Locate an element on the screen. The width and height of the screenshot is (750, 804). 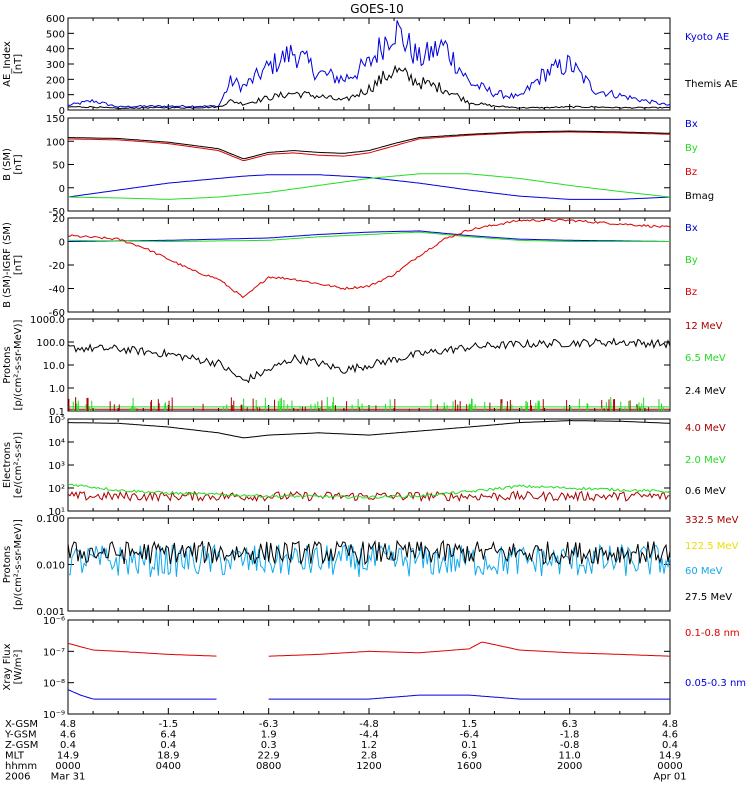
y-tick-label: 10³ is located at coordinates (56, 466).